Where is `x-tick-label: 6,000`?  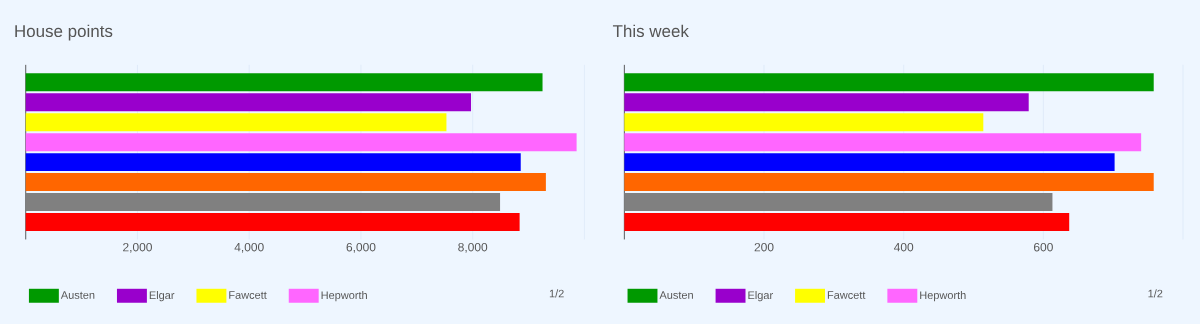
x-tick-label: 6,000 is located at coordinates (361, 247).